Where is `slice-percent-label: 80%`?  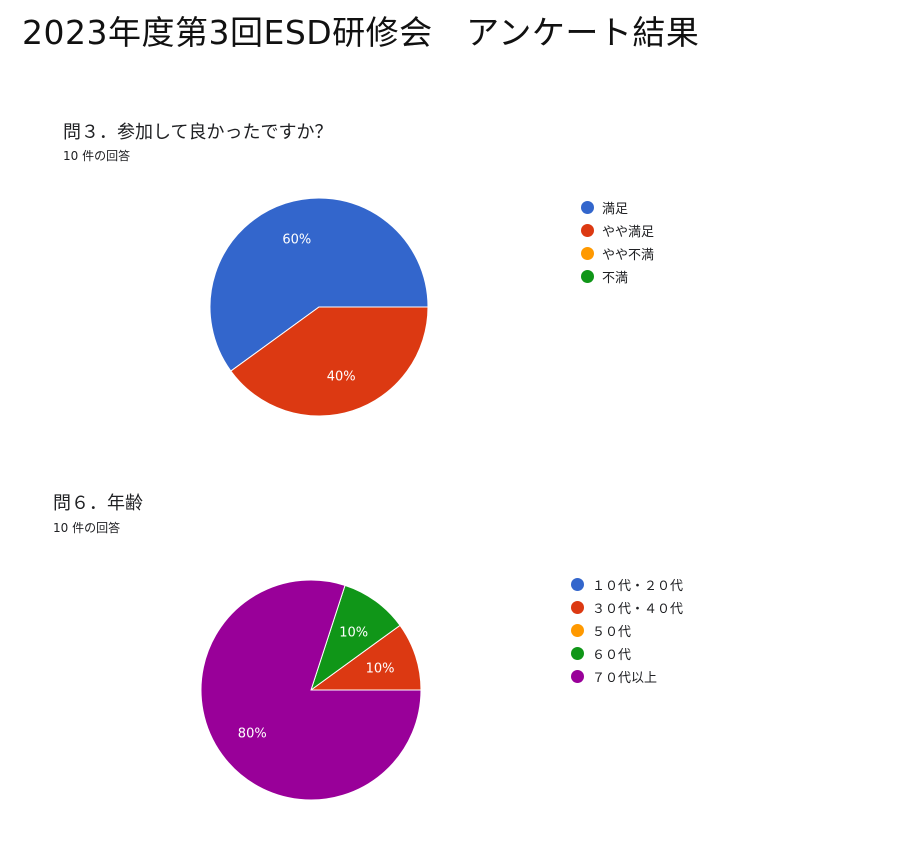
slice-percent-label: 80% is located at coordinates (252, 734).